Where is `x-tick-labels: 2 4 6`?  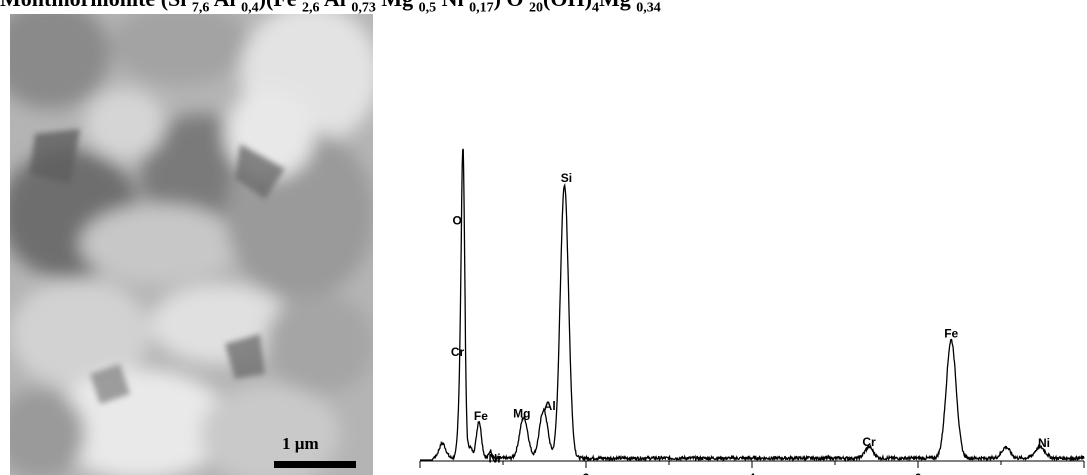 x-tick-labels: 2 4 6 is located at coordinates (752, 473).